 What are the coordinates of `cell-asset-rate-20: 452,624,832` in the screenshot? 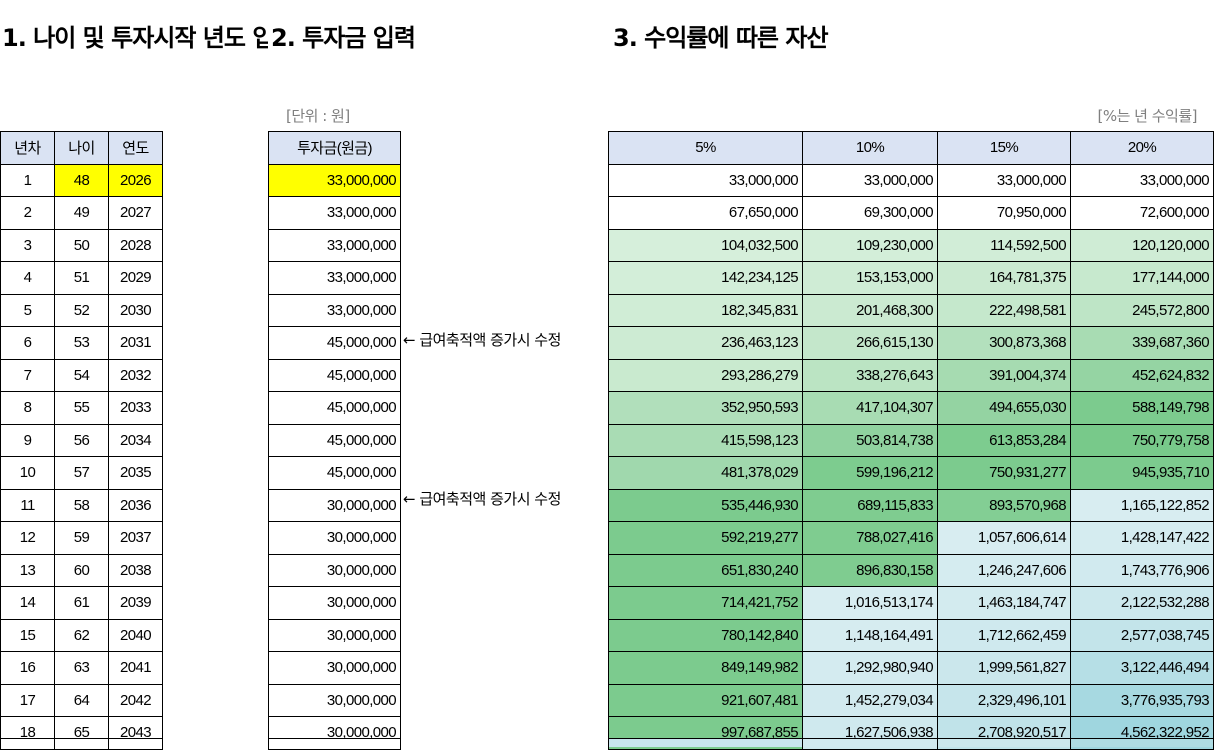 It's located at (1142, 375).